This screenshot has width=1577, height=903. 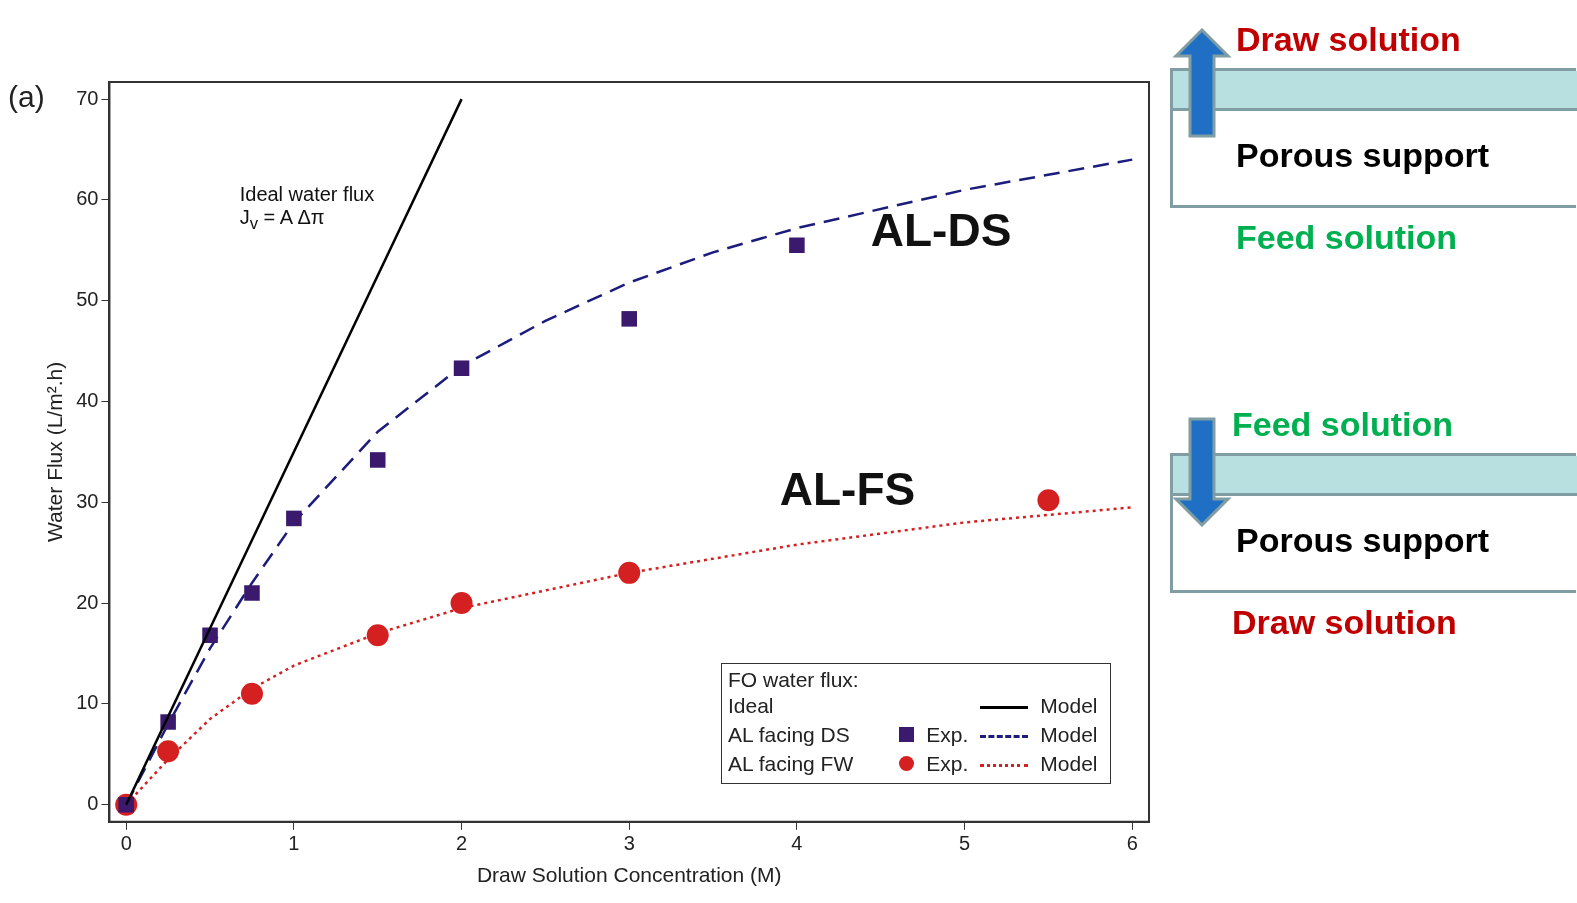 I want to click on x-tick-label: 3, so click(x=629, y=843).